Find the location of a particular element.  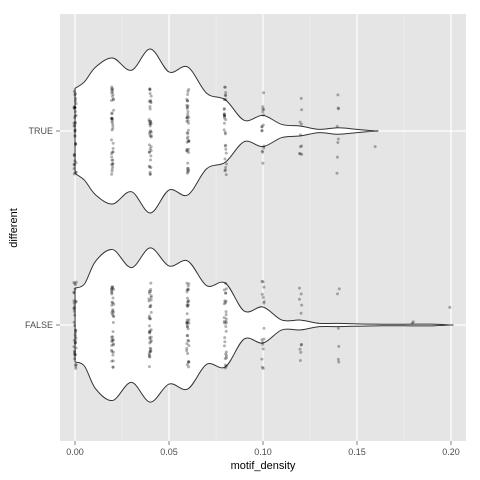

y-tick-label: TRUE is located at coordinates (41, 131).